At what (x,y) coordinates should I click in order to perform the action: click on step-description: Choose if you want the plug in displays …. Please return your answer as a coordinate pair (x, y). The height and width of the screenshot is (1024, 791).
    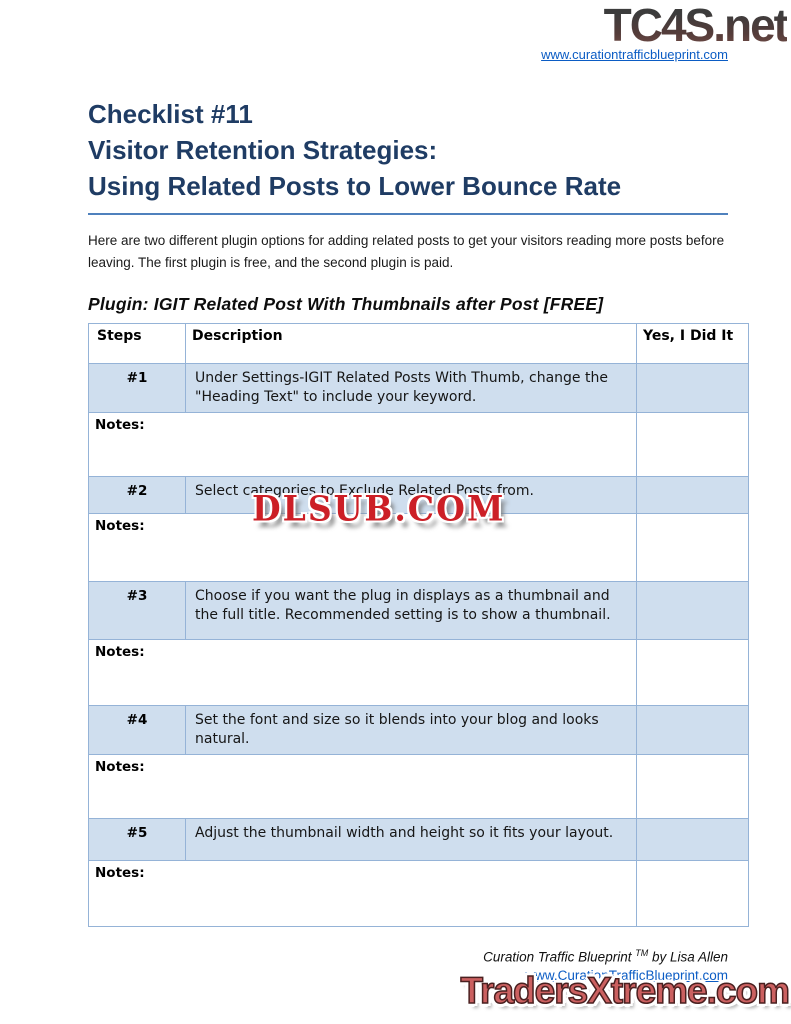
    Looking at the image, I should click on (411, 610).